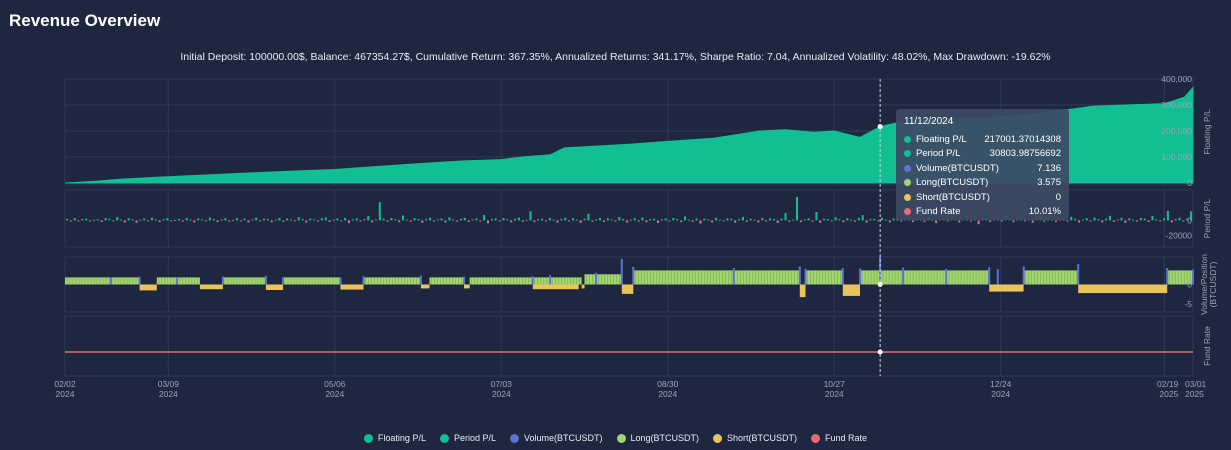 This screenshot has height=450, width=1231. I want to click on crosshair-point-fund, so click(880, 352).